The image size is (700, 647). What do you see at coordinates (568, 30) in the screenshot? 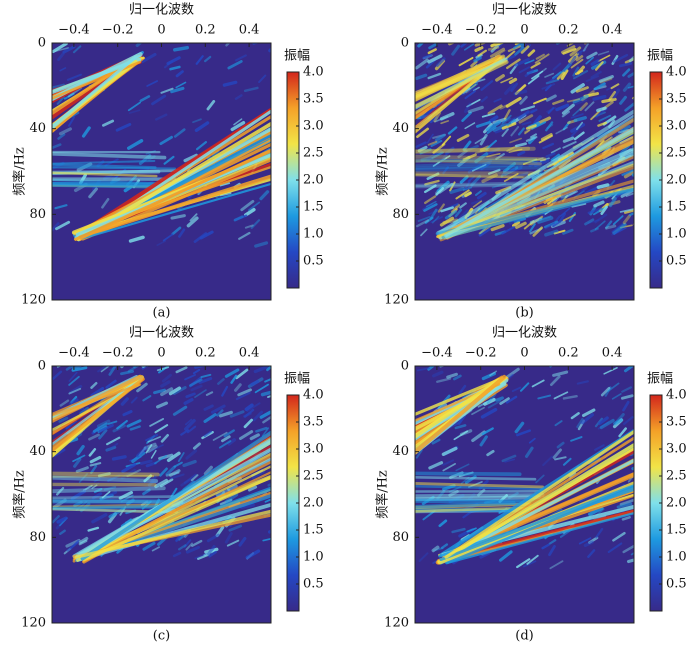
I see `x-tick-label: 0.2` at bounding box center [568, 30].